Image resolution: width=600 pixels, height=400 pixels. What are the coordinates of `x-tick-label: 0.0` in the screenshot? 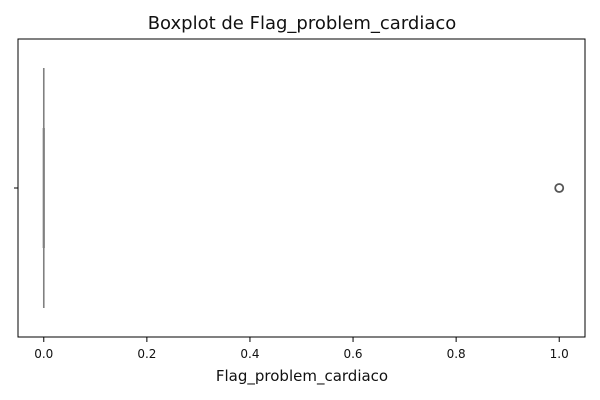 It's located at (43, 354).